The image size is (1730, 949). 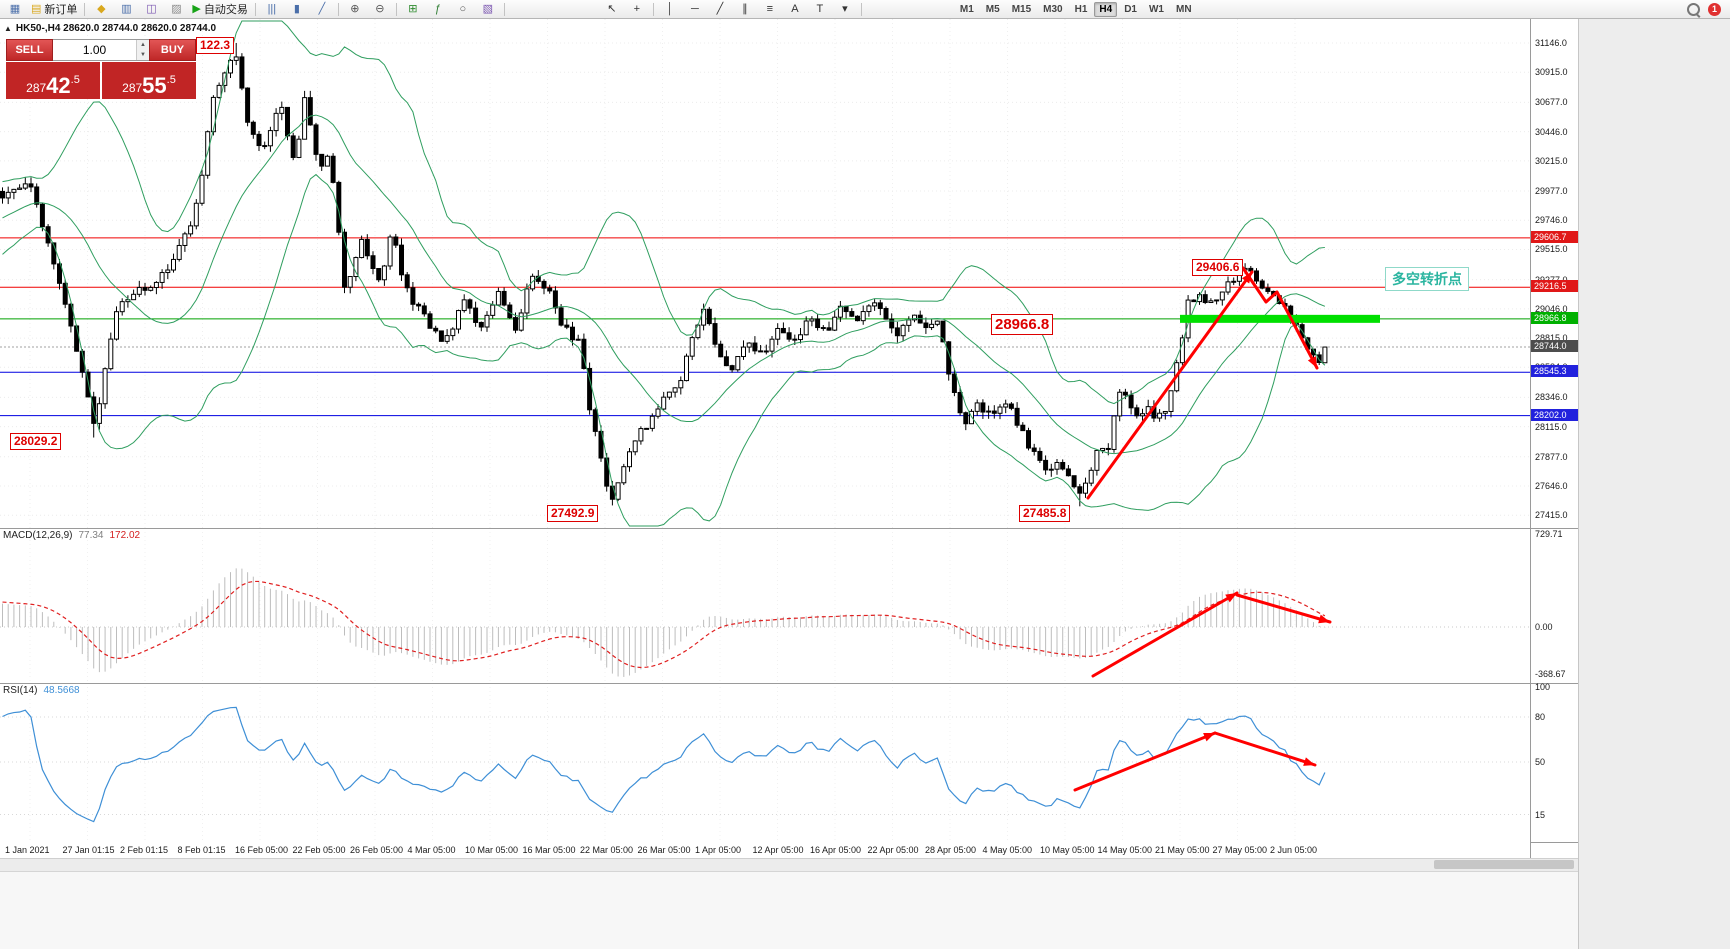 What do you see at coordinates (196, 8) in the screenshot?
I see `autotrading-icon: ▶` at bounding box center [196, 8].